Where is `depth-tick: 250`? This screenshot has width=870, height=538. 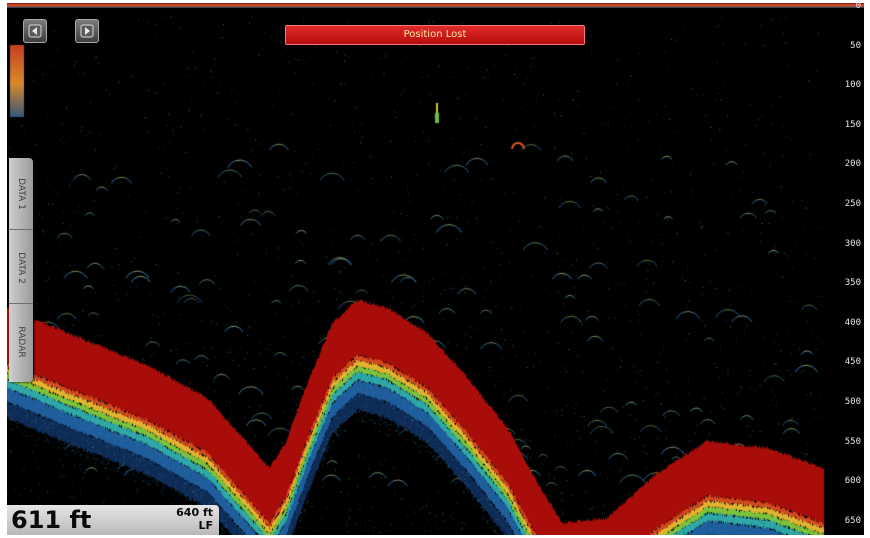
depth-tick: 250 is located at coordinates (852, 204).